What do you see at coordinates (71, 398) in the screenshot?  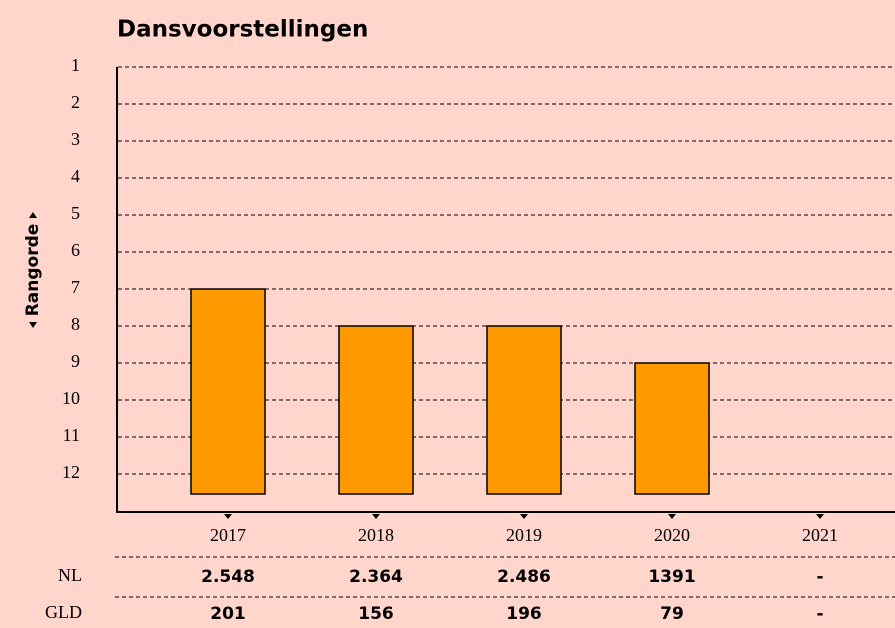 I see `y-tick-label: 10` at bounding box center [71, 398].